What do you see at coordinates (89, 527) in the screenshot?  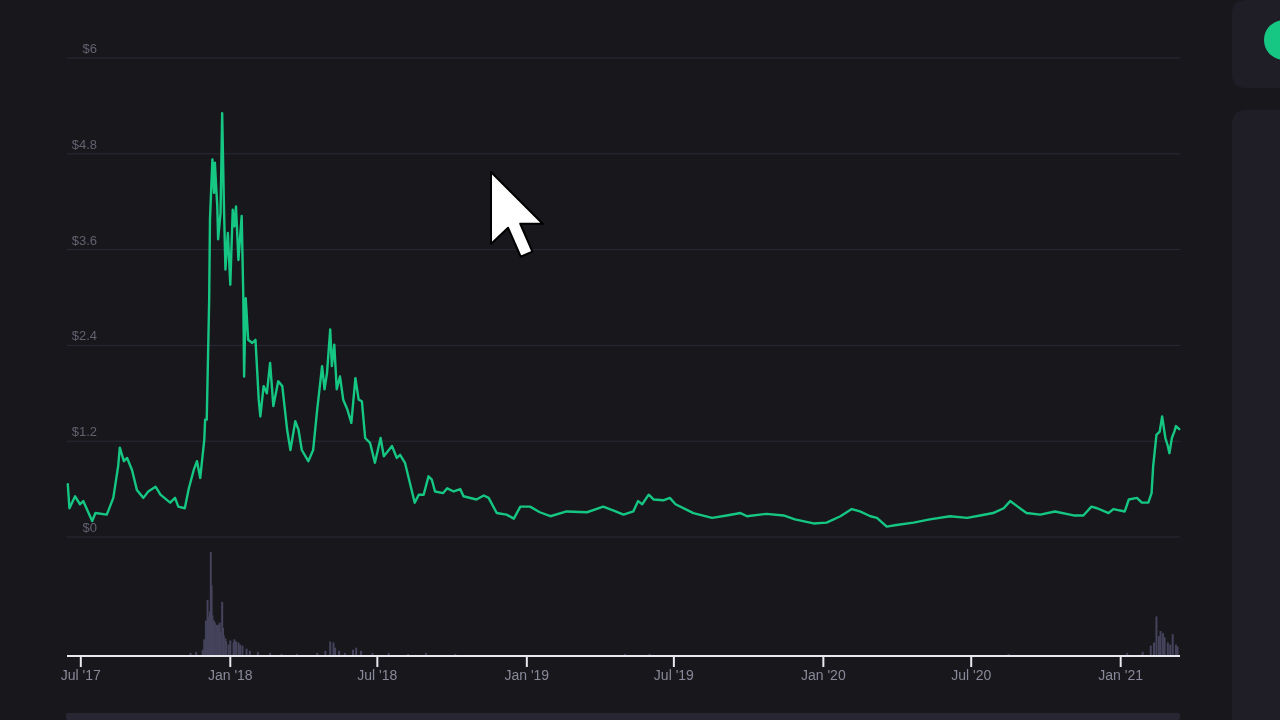 I see `y-tick-label: $0` at bounding box center [89, 527].